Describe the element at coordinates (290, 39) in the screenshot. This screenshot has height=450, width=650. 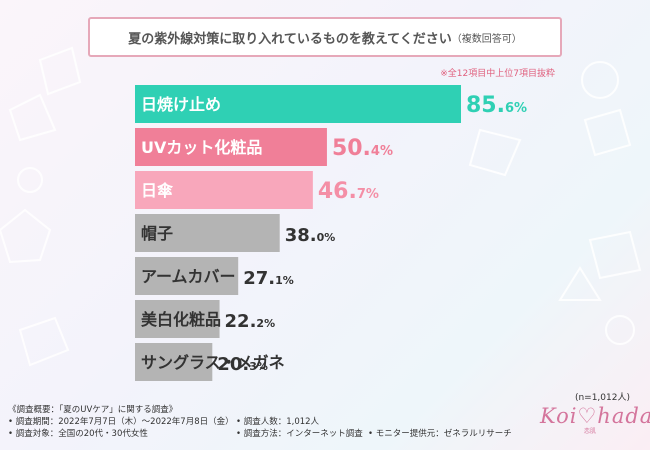
I see `question-text: 夏の紫外線対策に取り入れているものを教えてください` at that location.